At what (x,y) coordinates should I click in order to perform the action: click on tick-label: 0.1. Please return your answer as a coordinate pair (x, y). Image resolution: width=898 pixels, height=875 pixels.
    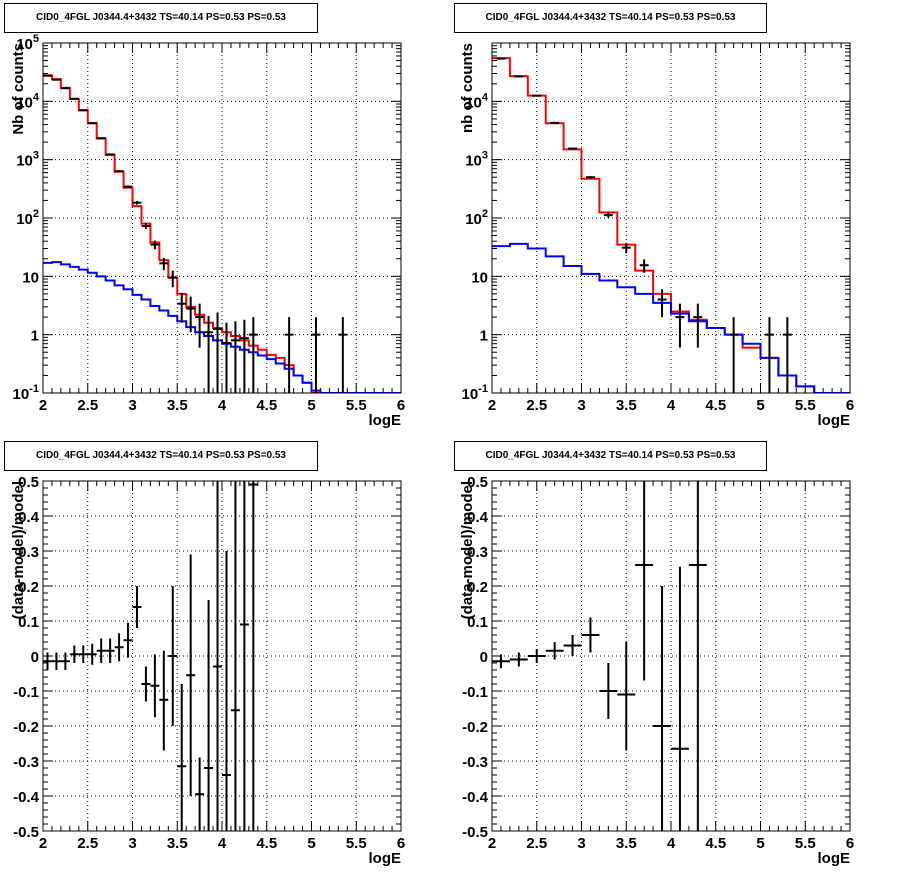
    Looking at the image, I should click on (28, 622).